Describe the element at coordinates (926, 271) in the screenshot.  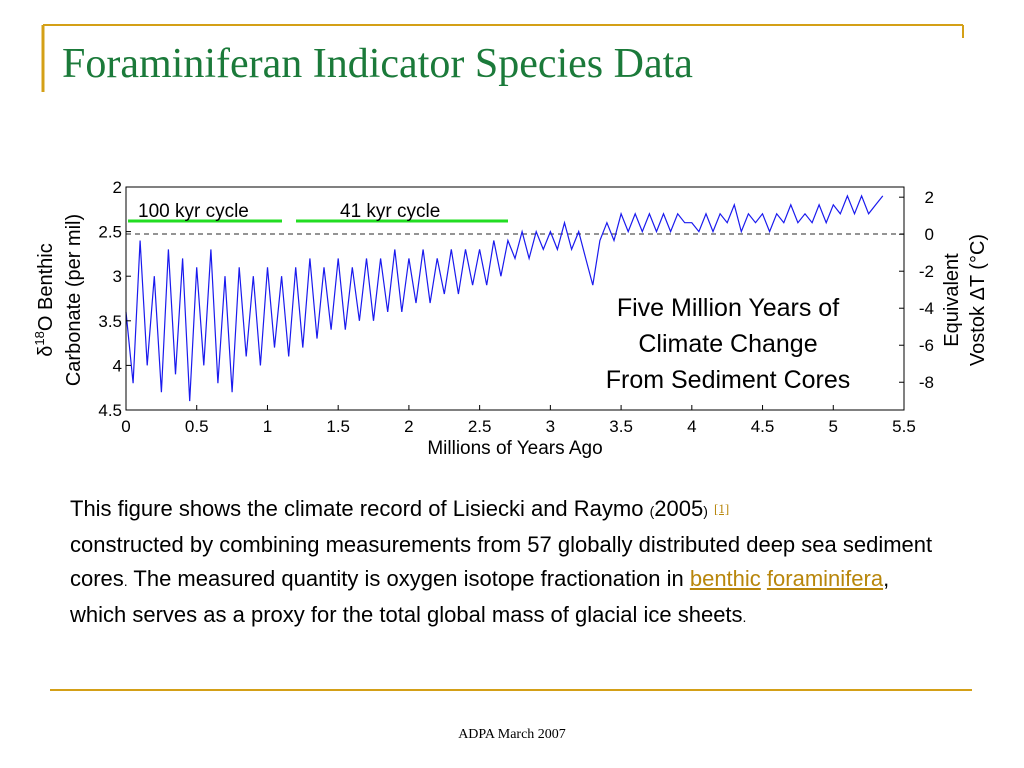
I see `y2-tick-label: -2` at that location.